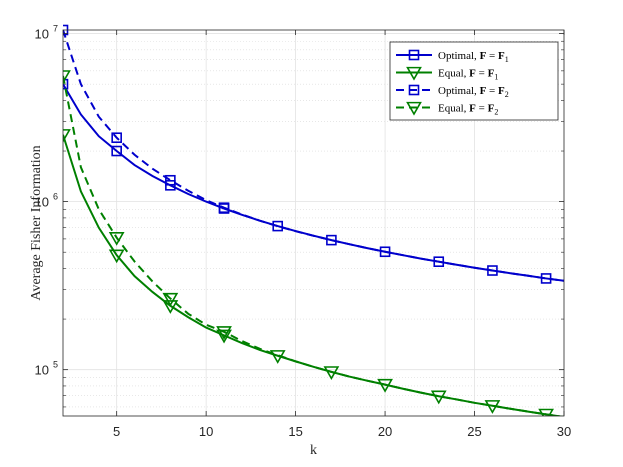 This screenshot has width=623, height=467. I want to click on legend-item: Optimal, F = F1, so click(452, 56).